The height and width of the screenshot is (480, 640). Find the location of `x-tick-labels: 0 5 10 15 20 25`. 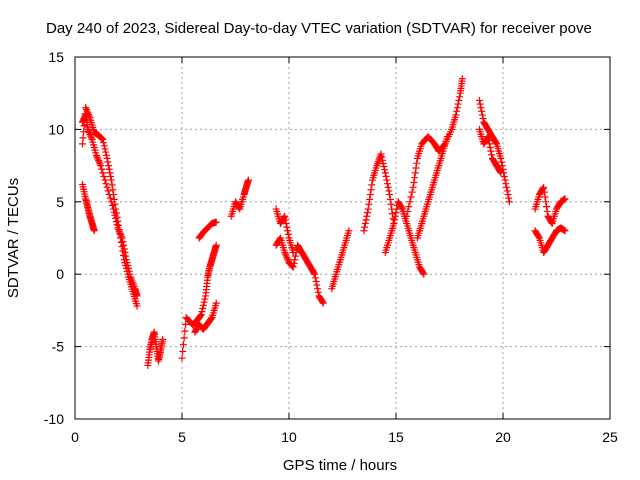

x-tick-labels: 0 5 10 15 20 25 is located at coordinates (344, 437).